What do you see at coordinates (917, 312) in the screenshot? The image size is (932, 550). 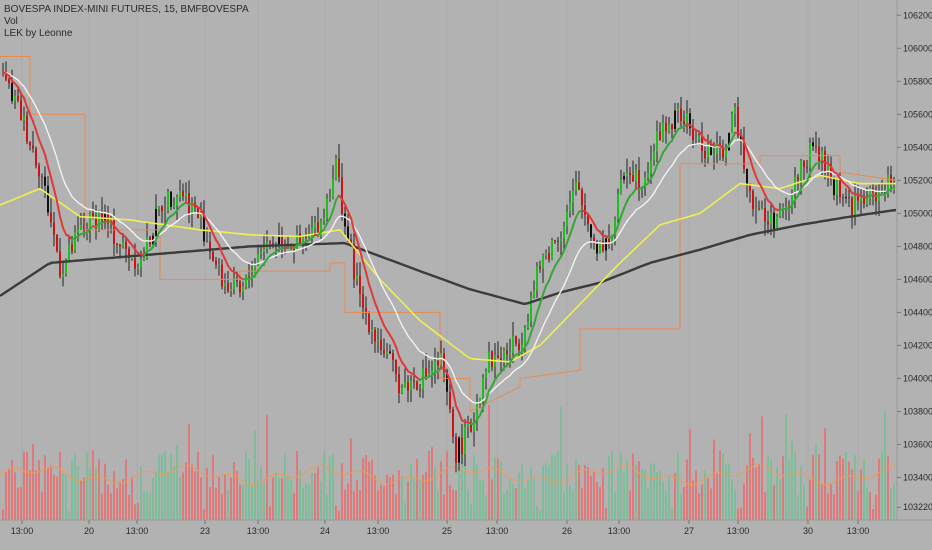 I see `price-tick-label: 104400.0` at bounding box center [917, 312].